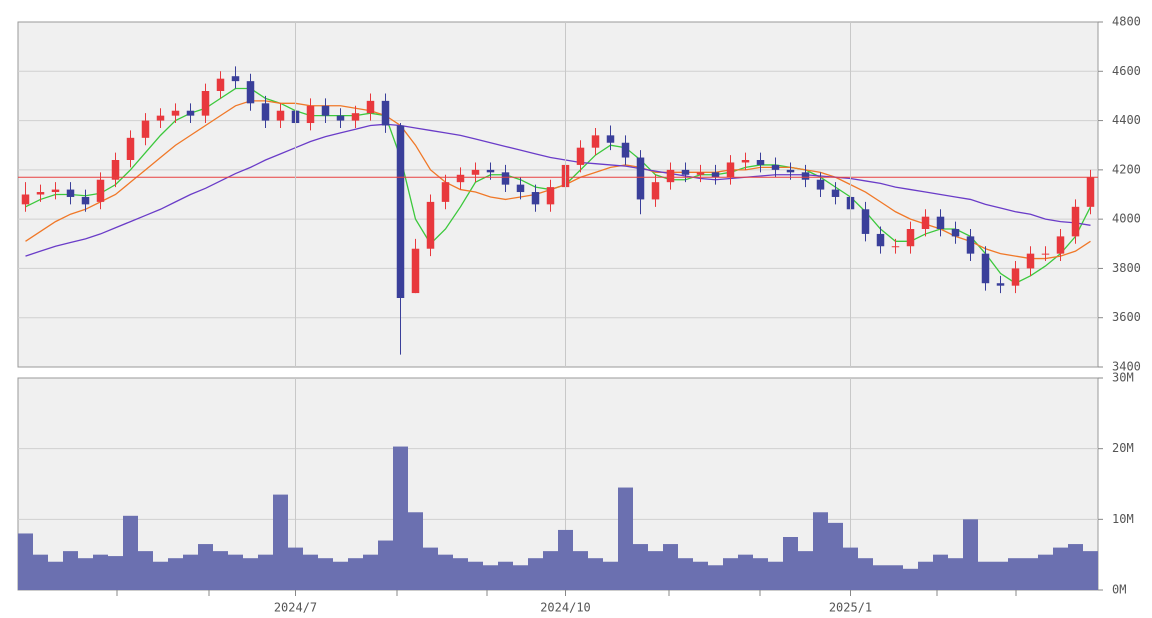 This screenshot has height=618, width=1152. What do you see at coordinates (1126, 22) in the screenshot?
I see `y-tick-label: 4800` at bounding box center [1126, 22].